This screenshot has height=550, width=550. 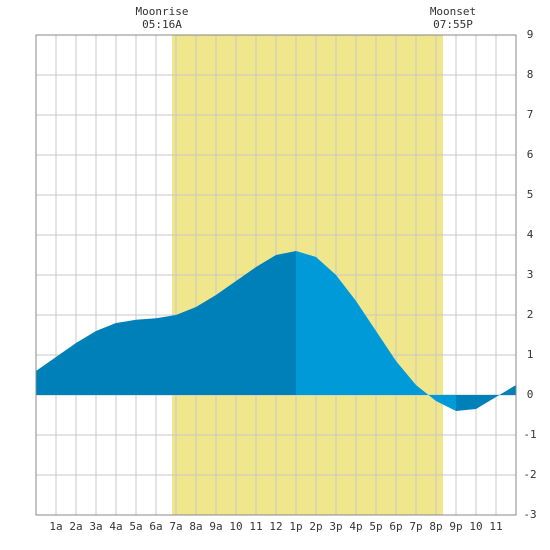 What do you see at coordinates (115, 526) in the screenshot?
I see `x-tick-label: 4a` at bounding box center [115, 526].